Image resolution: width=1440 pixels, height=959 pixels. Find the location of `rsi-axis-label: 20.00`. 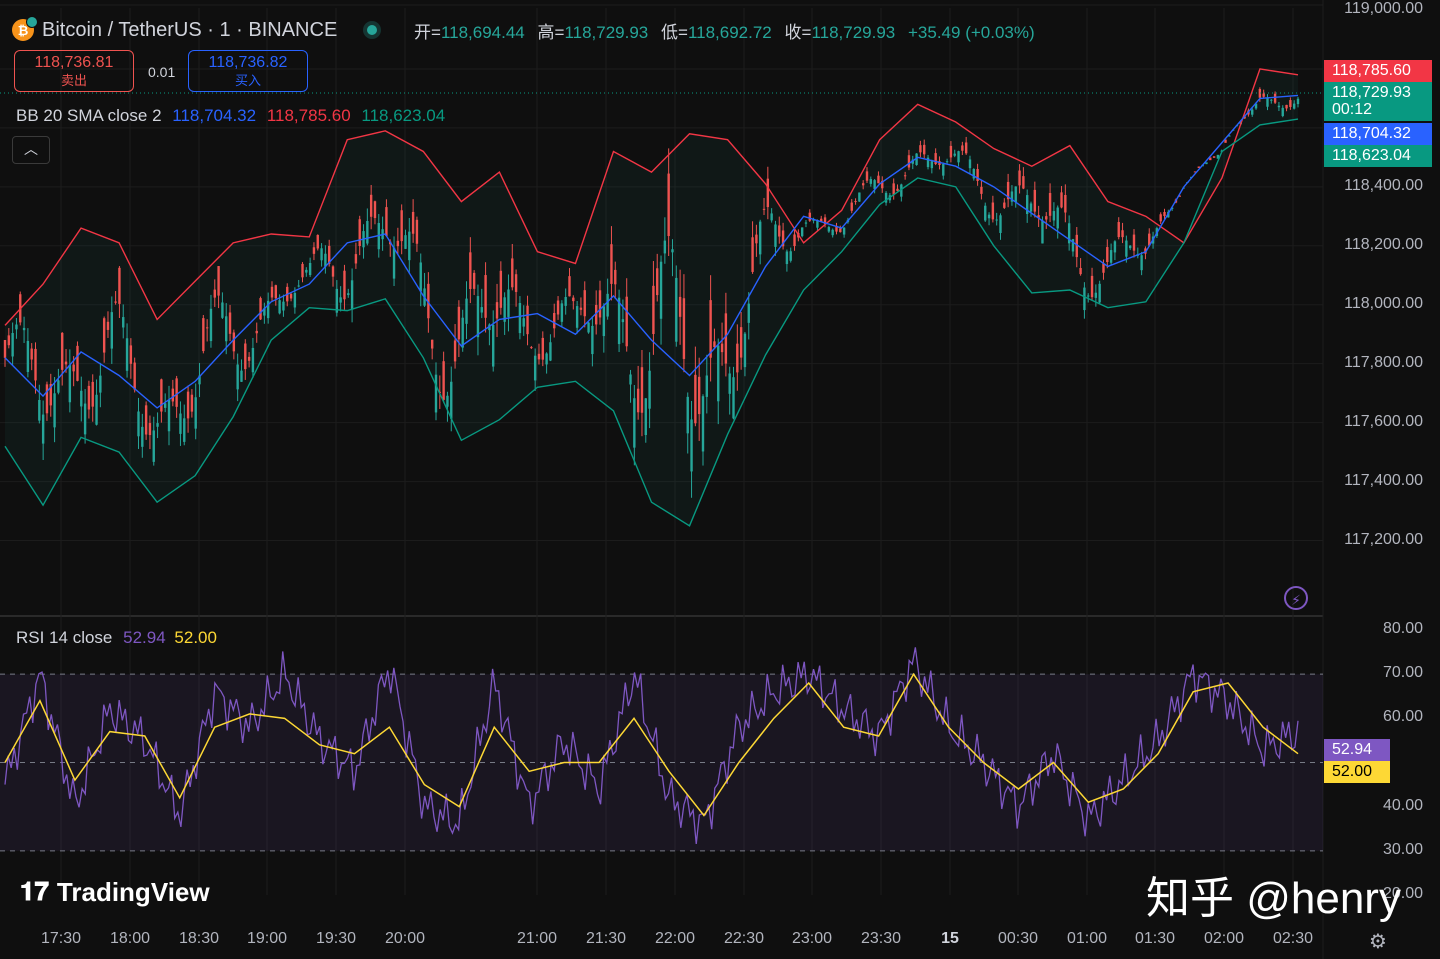

rsi-axis-label: 20.00 is located at coordinates (1402, 893).